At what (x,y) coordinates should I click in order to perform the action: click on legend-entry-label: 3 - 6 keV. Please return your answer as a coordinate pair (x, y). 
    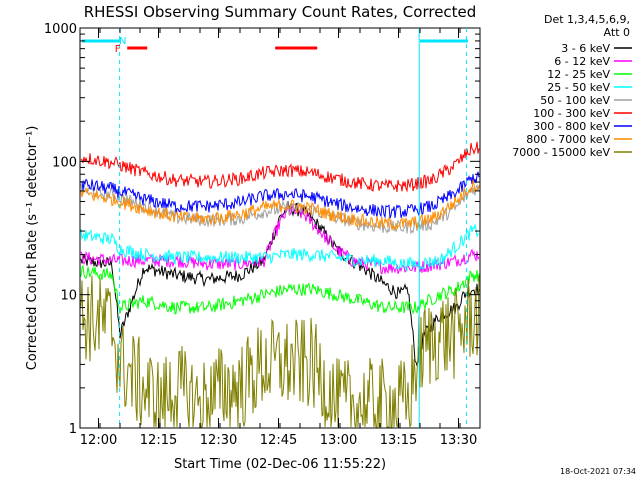
    Looking at the image, I should click on (585, 48).